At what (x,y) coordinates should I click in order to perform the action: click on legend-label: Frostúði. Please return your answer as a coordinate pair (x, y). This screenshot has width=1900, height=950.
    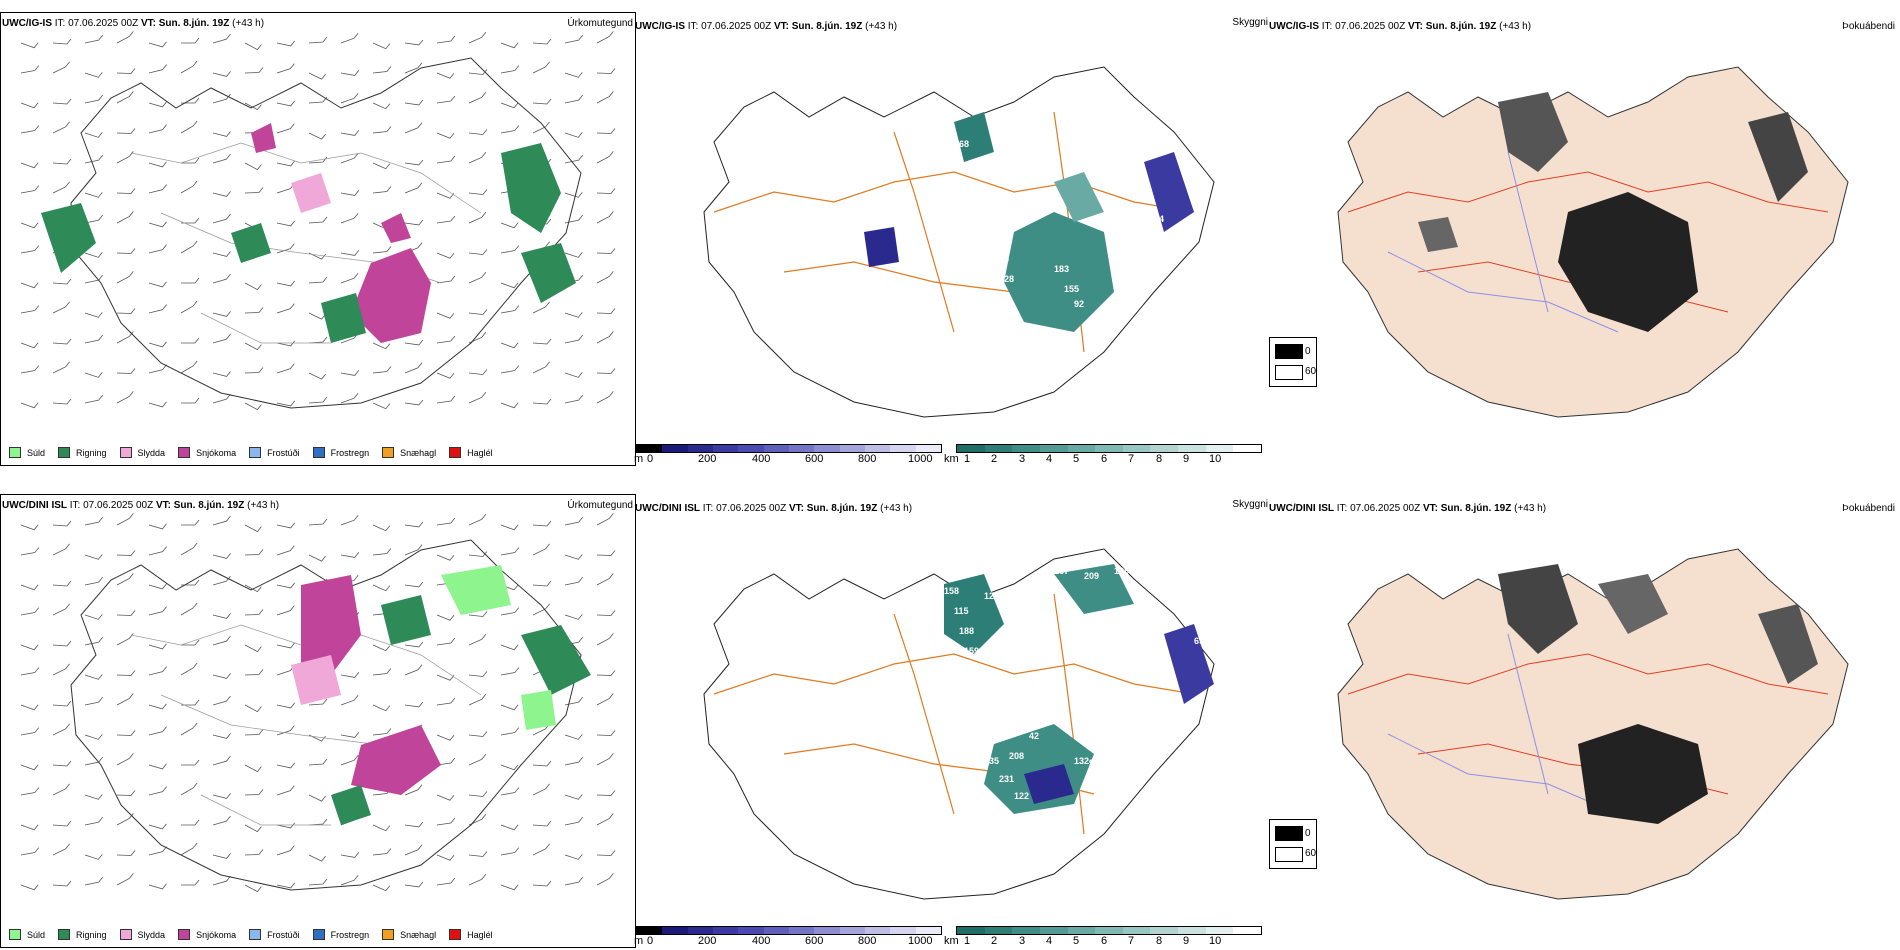
    Looking at the image, I should click on (283, 934).